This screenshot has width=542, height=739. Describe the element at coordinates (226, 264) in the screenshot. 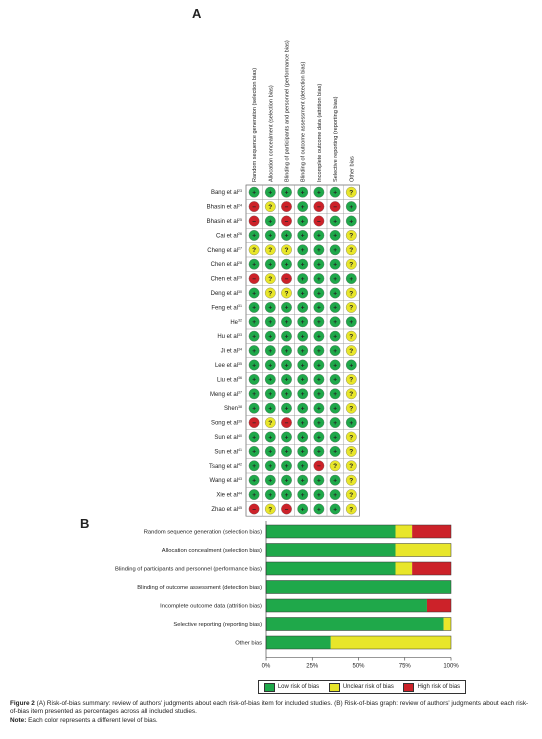

I see `study-label: Chen et al28` at that location.